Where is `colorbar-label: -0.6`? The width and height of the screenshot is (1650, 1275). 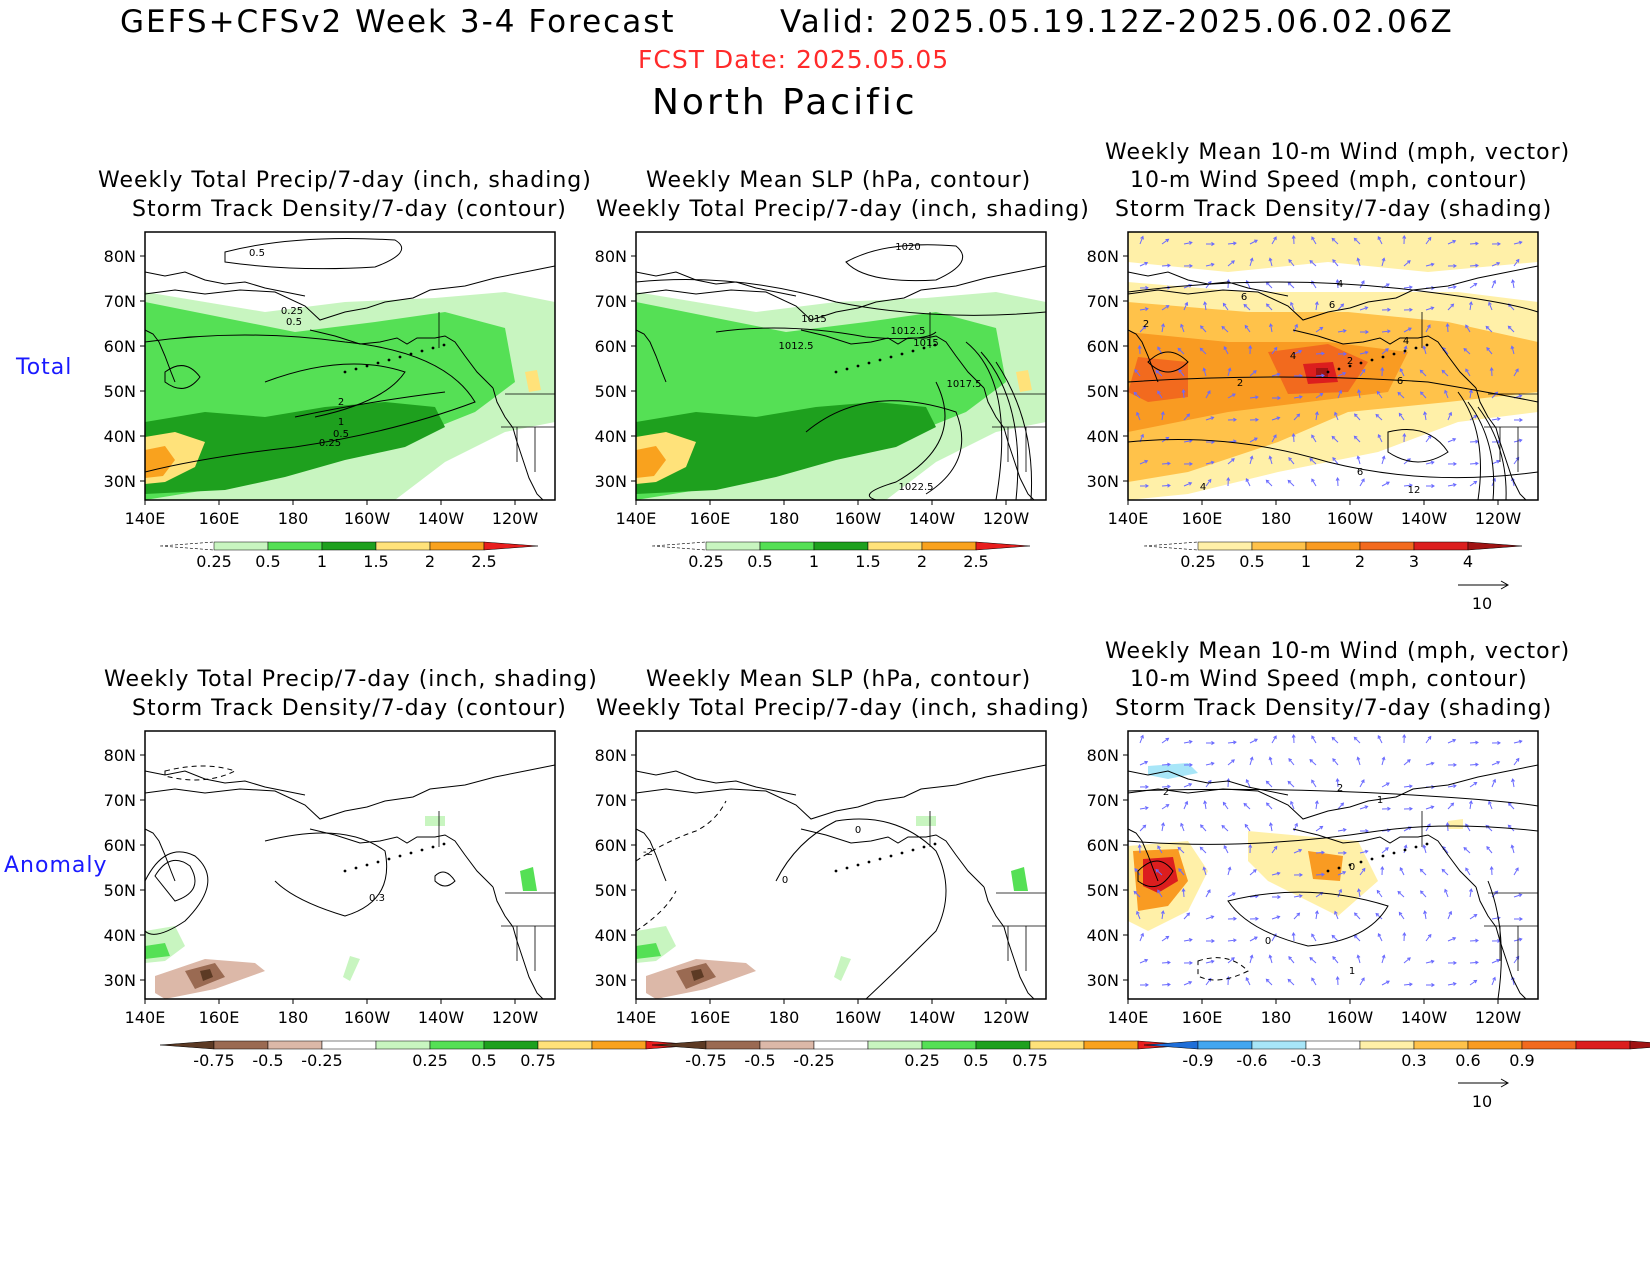
colorbar-label: -0.6 is located at coordinates (1251, 1060).